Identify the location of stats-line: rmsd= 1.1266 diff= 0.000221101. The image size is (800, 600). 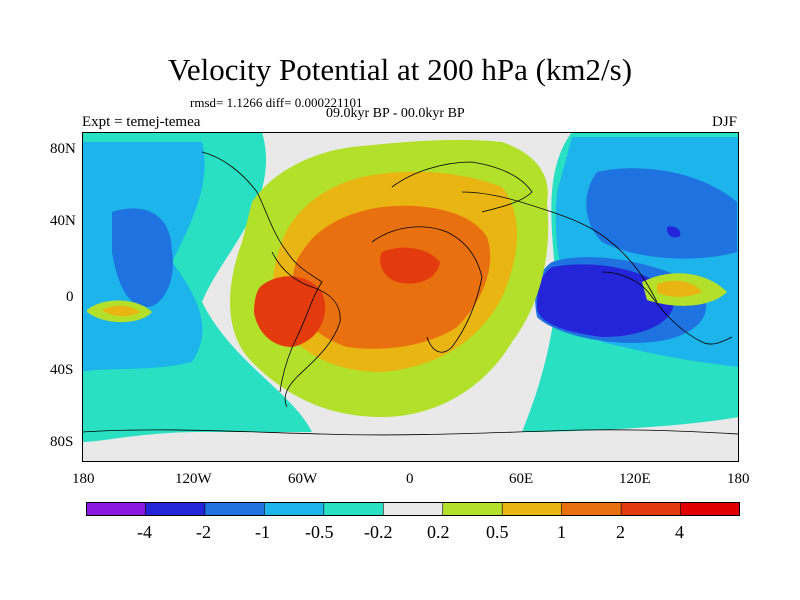
(276, 102).